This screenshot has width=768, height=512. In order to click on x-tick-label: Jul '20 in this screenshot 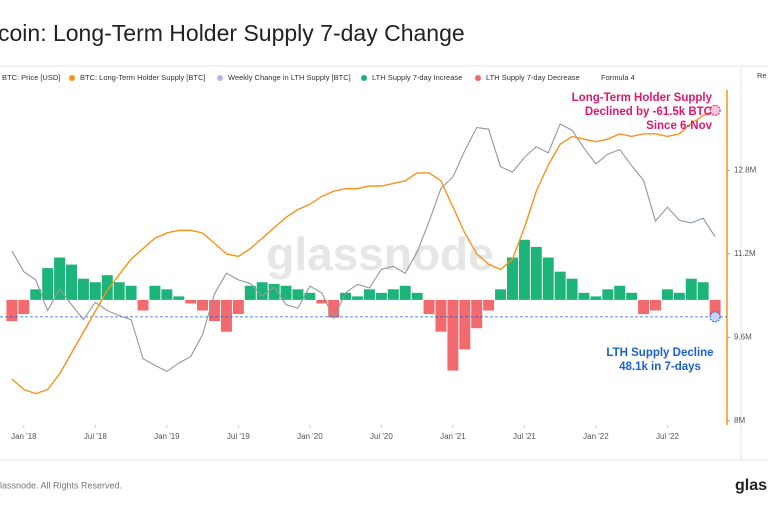, I will do `click(381, 436)`.